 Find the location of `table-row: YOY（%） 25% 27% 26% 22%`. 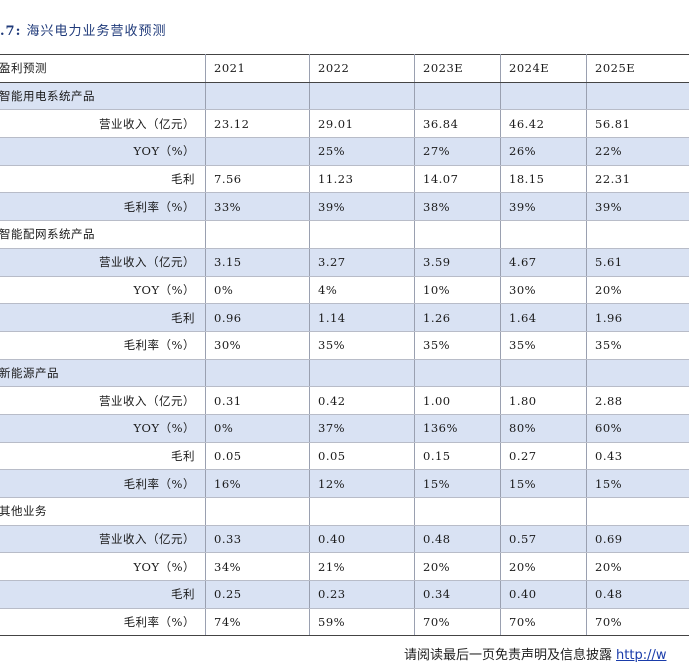

table-row: YOY（%） 25% 27% 26% 22% is located at coordinates (344, 151).